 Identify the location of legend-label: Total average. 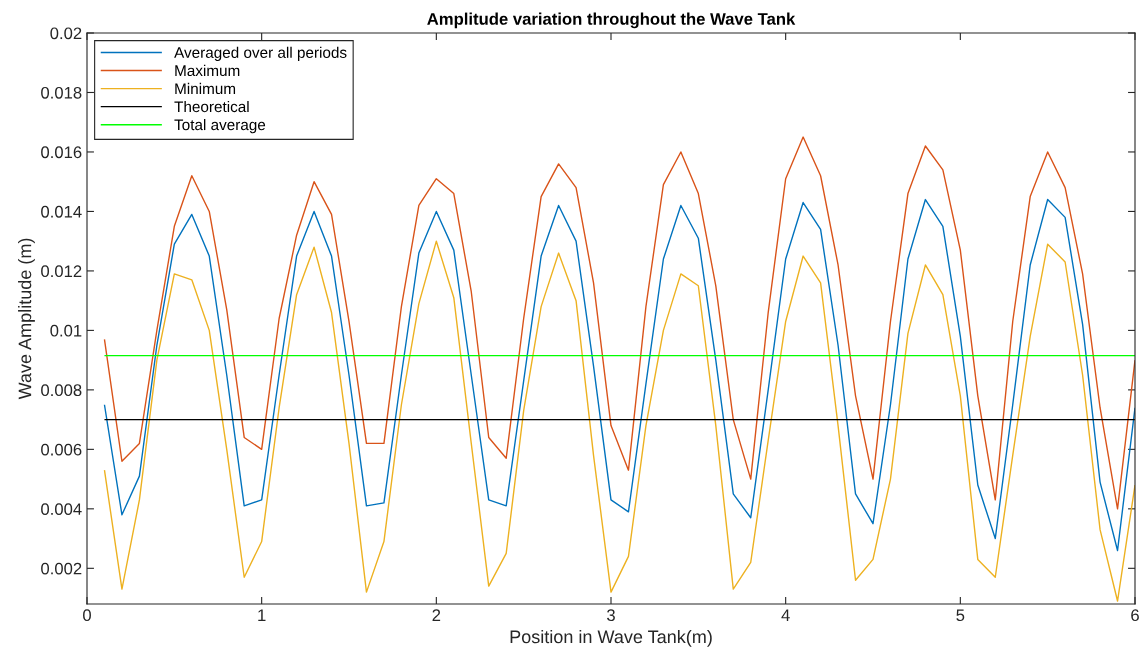
(220, 126).